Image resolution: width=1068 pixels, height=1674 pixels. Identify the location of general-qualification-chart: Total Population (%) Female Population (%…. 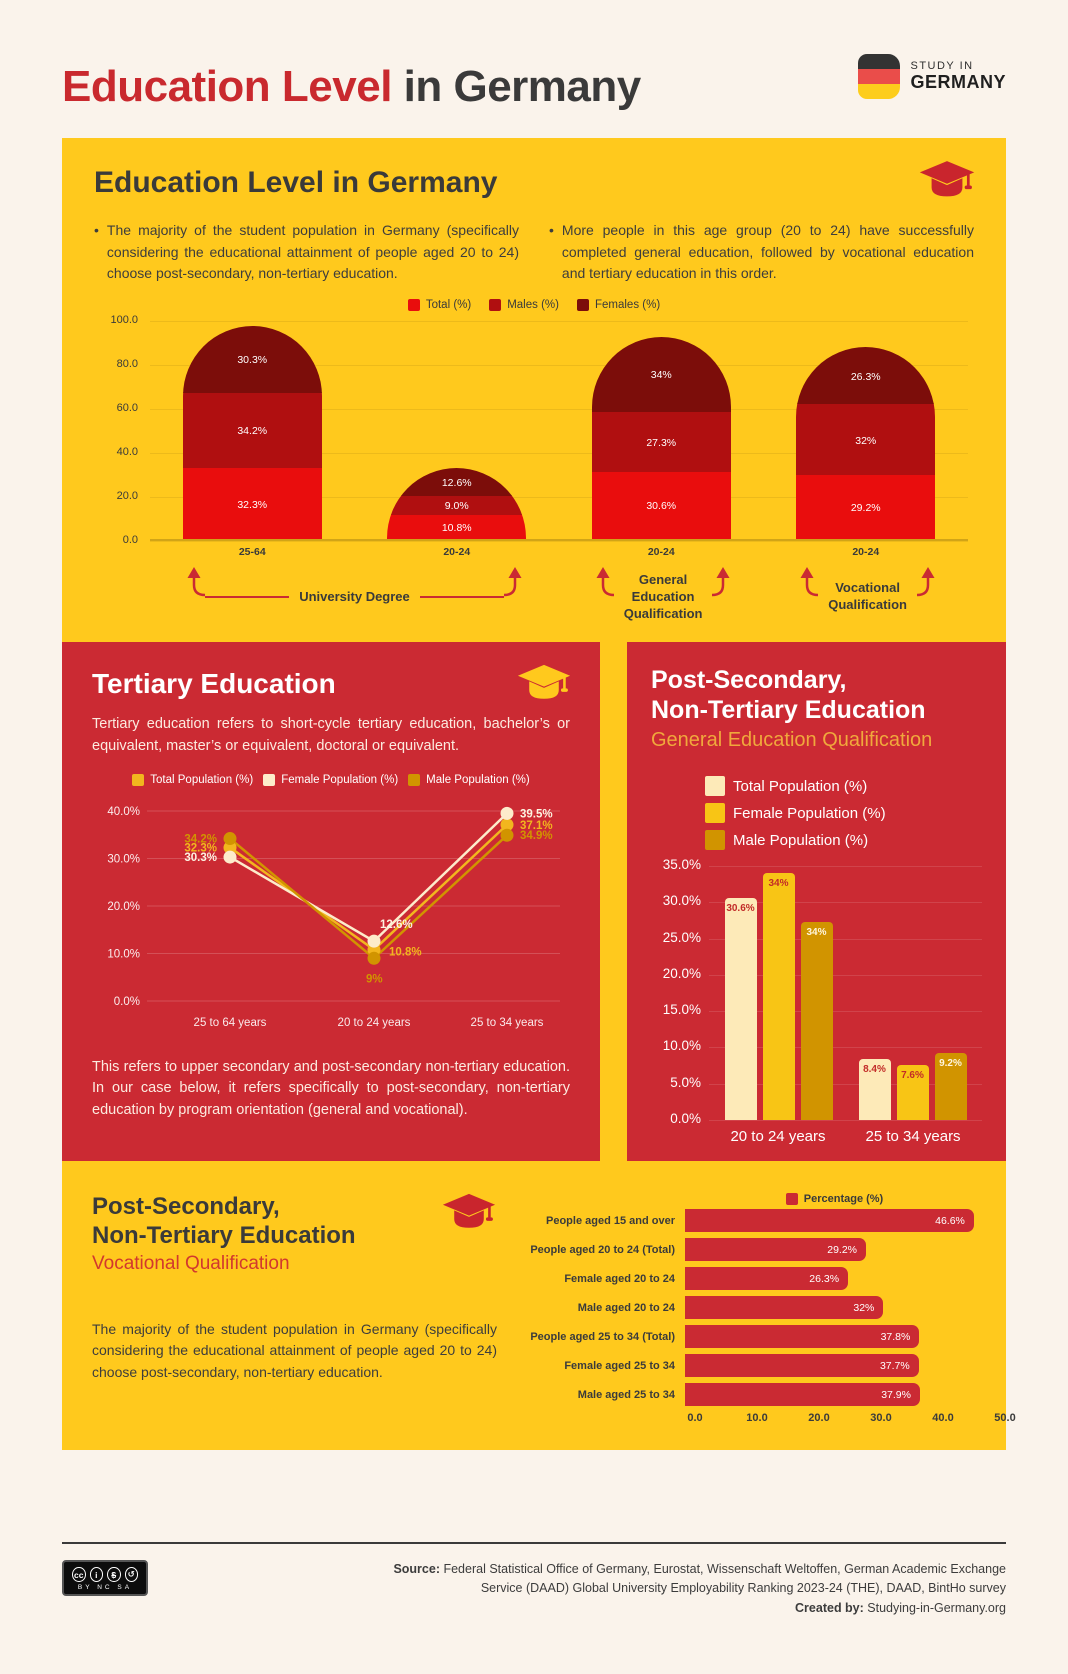
(816, 960).